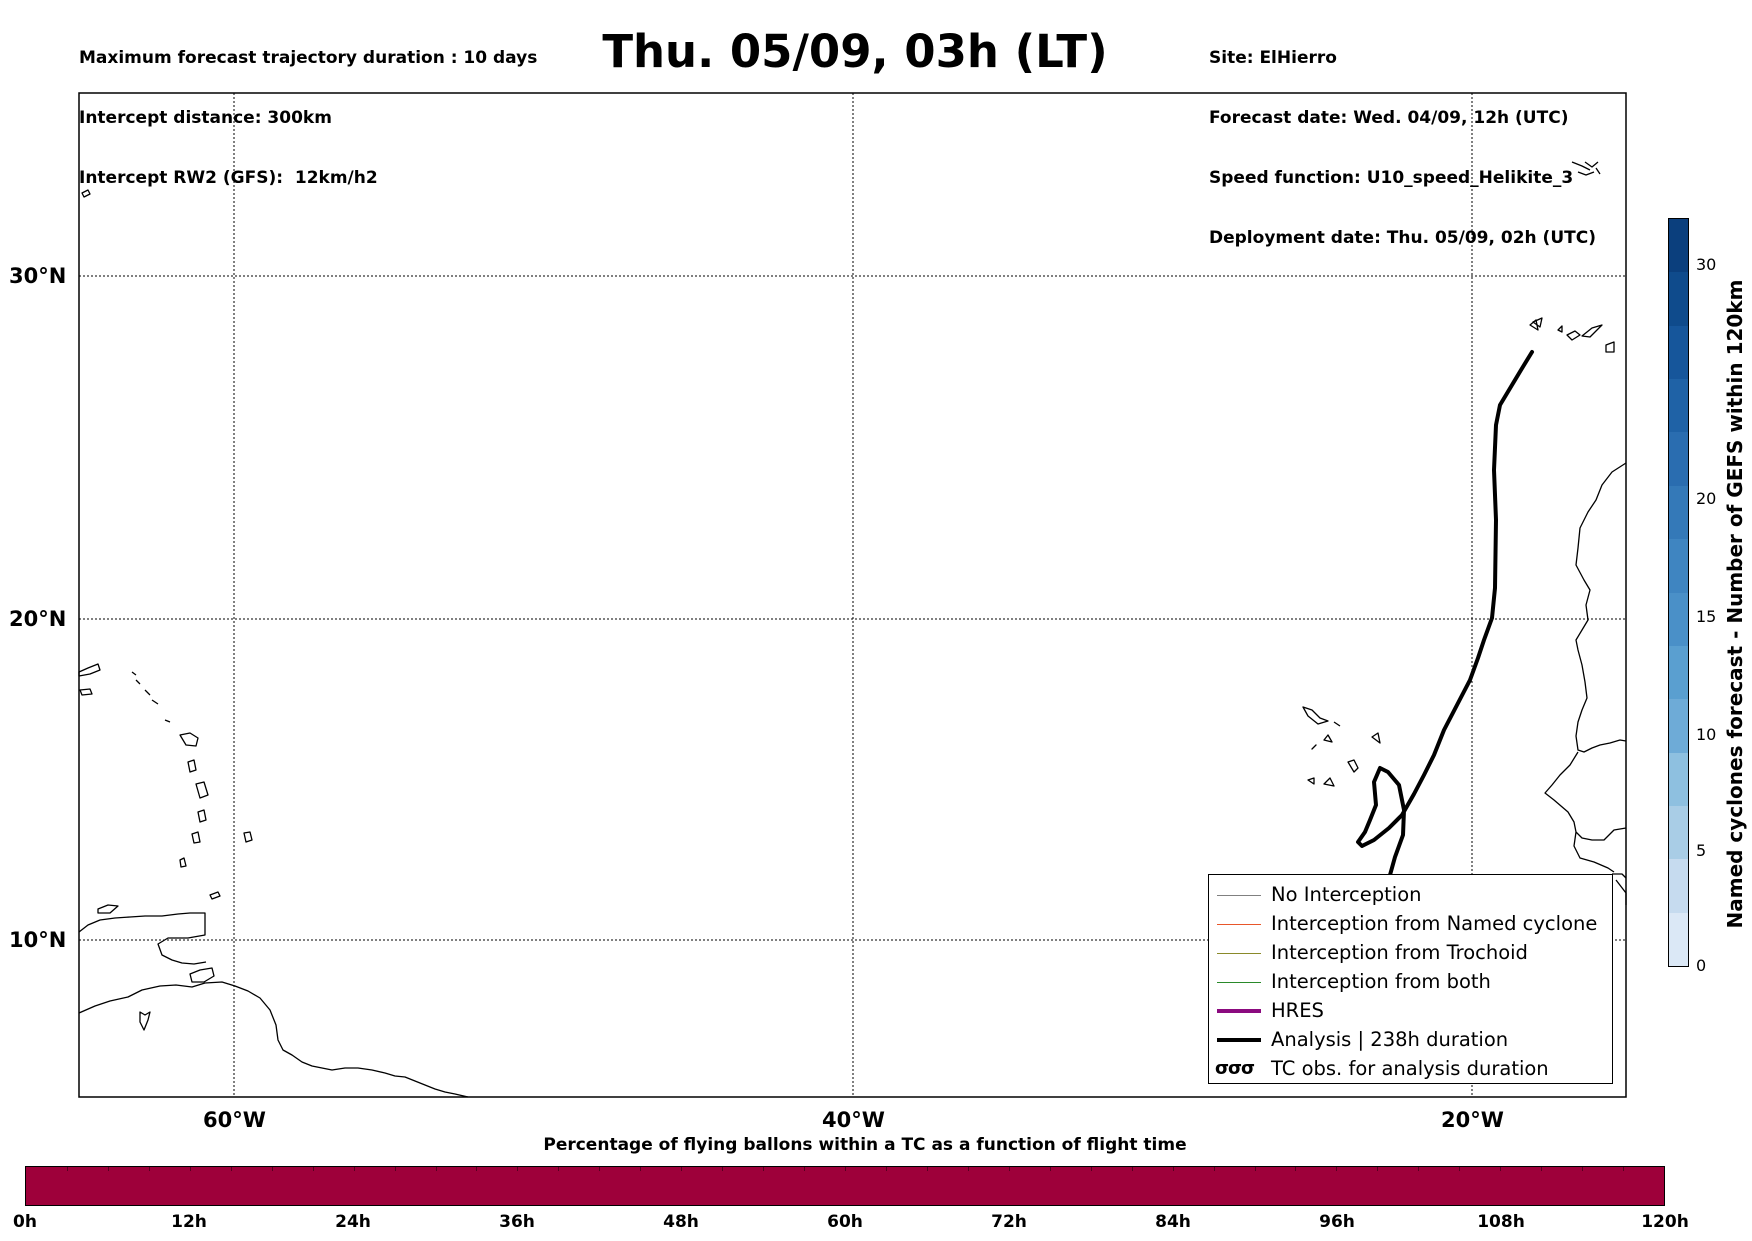 This screenshot has width=1752, height=1241. Describe the element at coordinates (86, 692) in the screenshot. I see `puerto-rico-west` at that location.